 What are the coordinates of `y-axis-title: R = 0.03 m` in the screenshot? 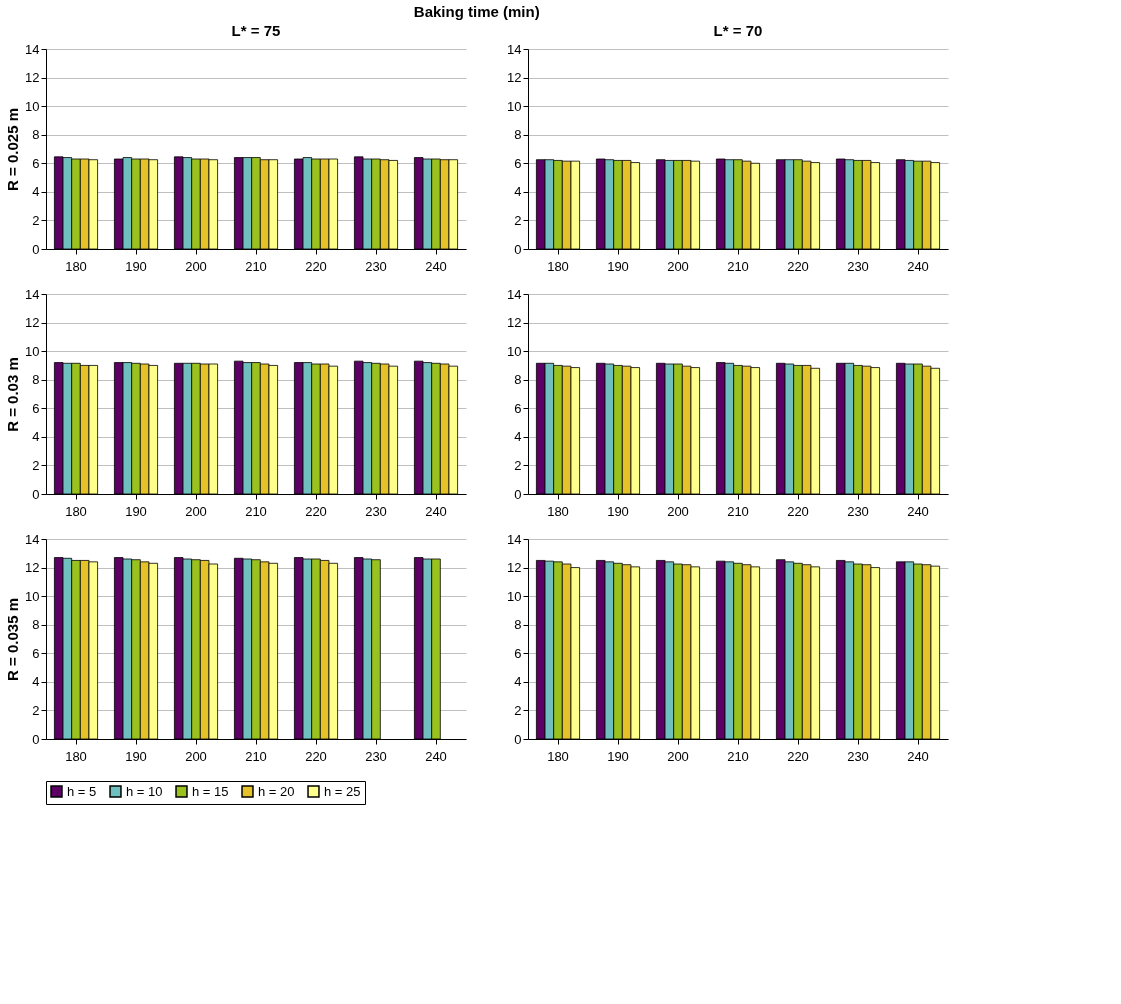 It's located at (13, 394).